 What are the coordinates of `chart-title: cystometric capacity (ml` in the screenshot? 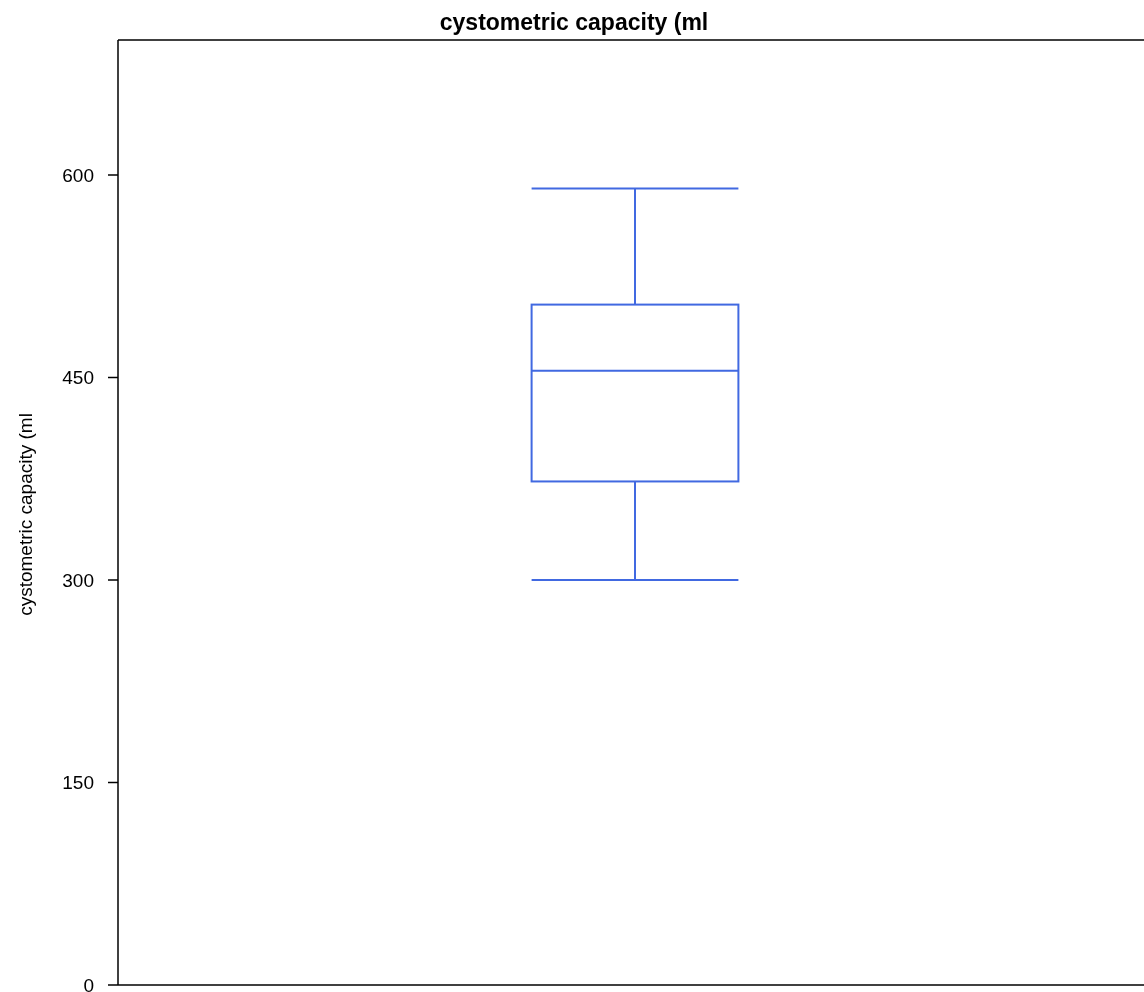 It's located at (574, 22).